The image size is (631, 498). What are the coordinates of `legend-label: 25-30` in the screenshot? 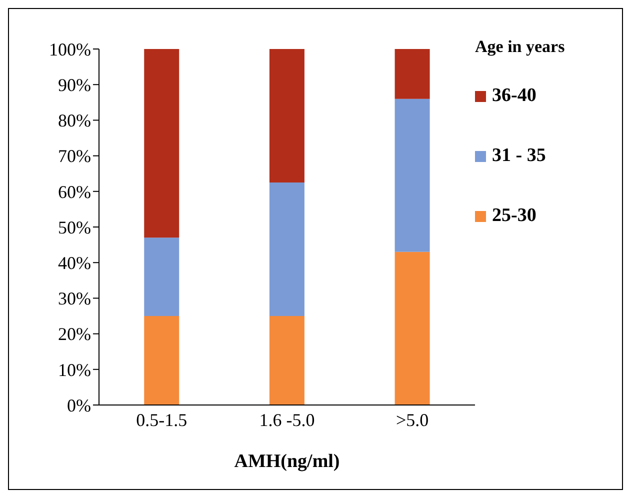 It's located at (514, 216).